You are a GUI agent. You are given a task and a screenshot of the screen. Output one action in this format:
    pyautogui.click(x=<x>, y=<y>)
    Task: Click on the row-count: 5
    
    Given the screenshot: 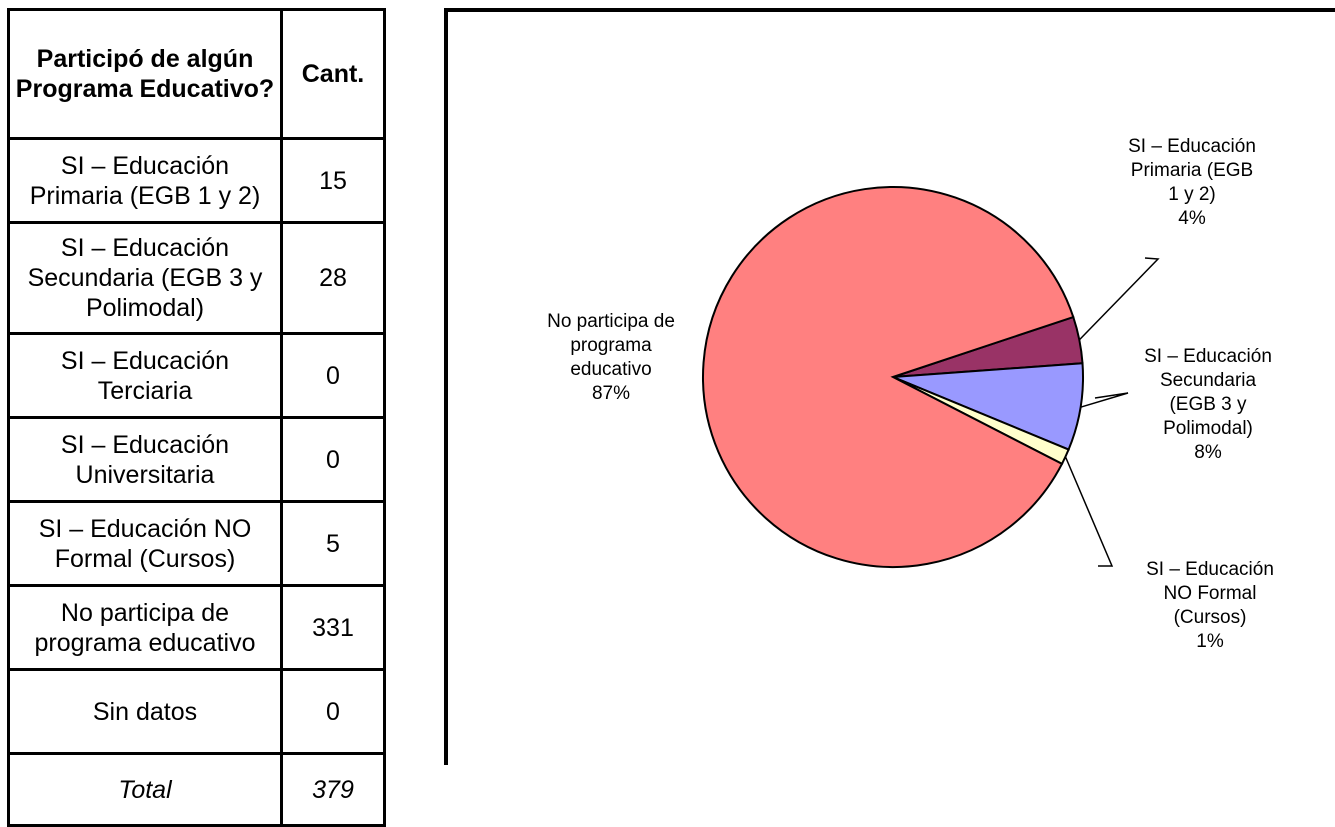 What is the action you would take?
    pyautogui.click(x=333, y=543)
    